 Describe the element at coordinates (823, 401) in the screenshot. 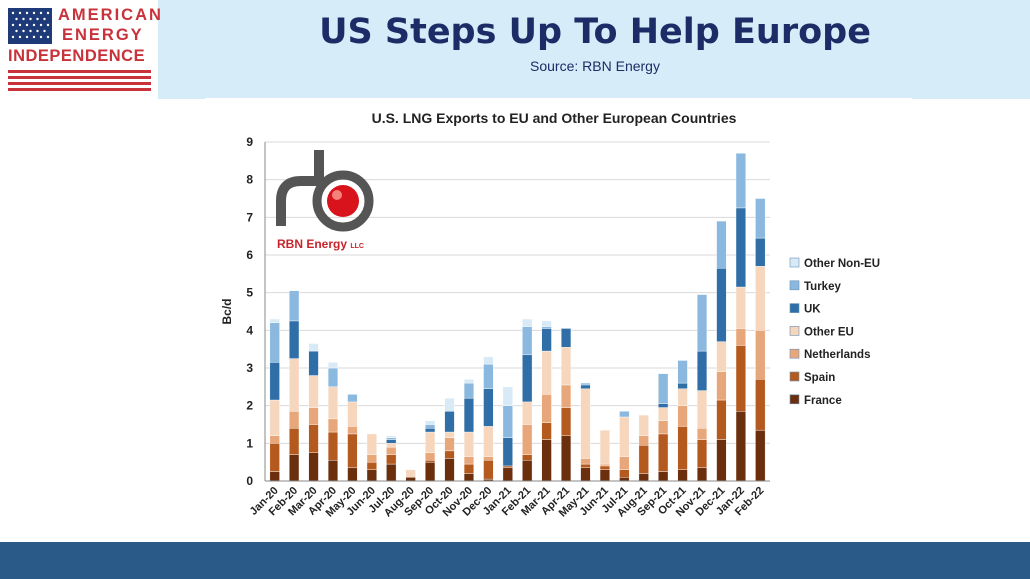

I see `legend-label: France` at that location.